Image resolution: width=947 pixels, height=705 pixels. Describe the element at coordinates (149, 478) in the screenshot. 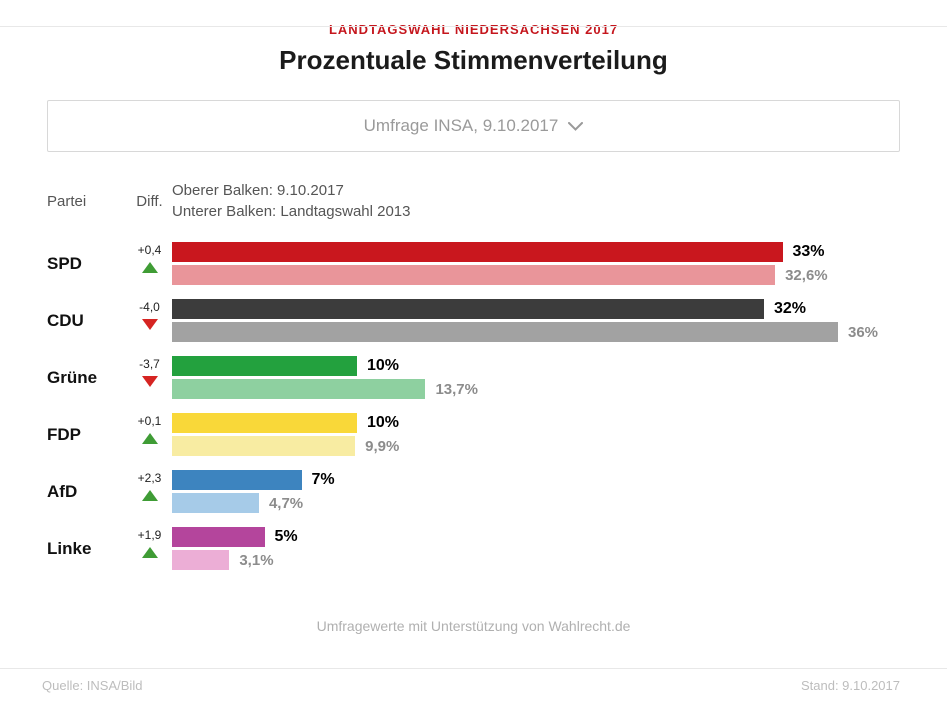

I see `diff-value: +2,3` at that location.